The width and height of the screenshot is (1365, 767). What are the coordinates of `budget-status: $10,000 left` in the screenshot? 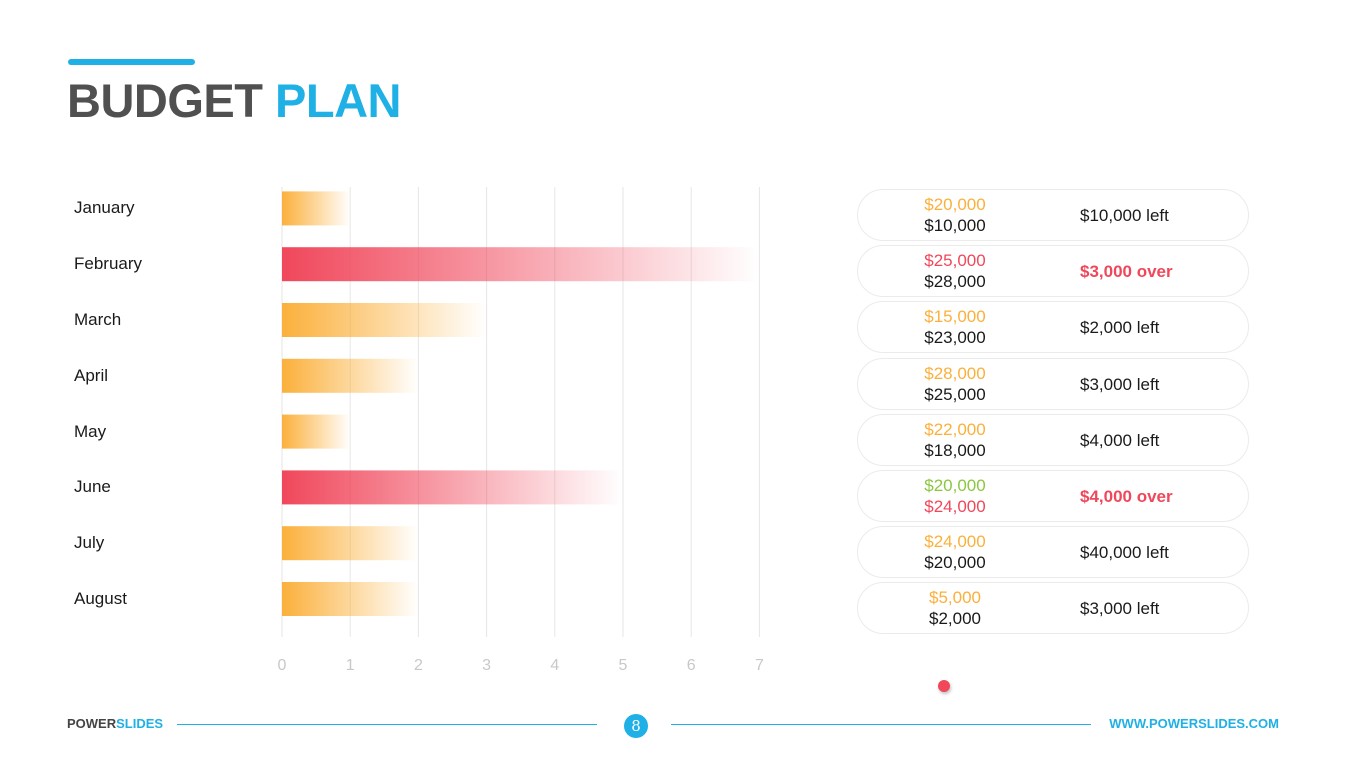 It's located at (1124, 215).